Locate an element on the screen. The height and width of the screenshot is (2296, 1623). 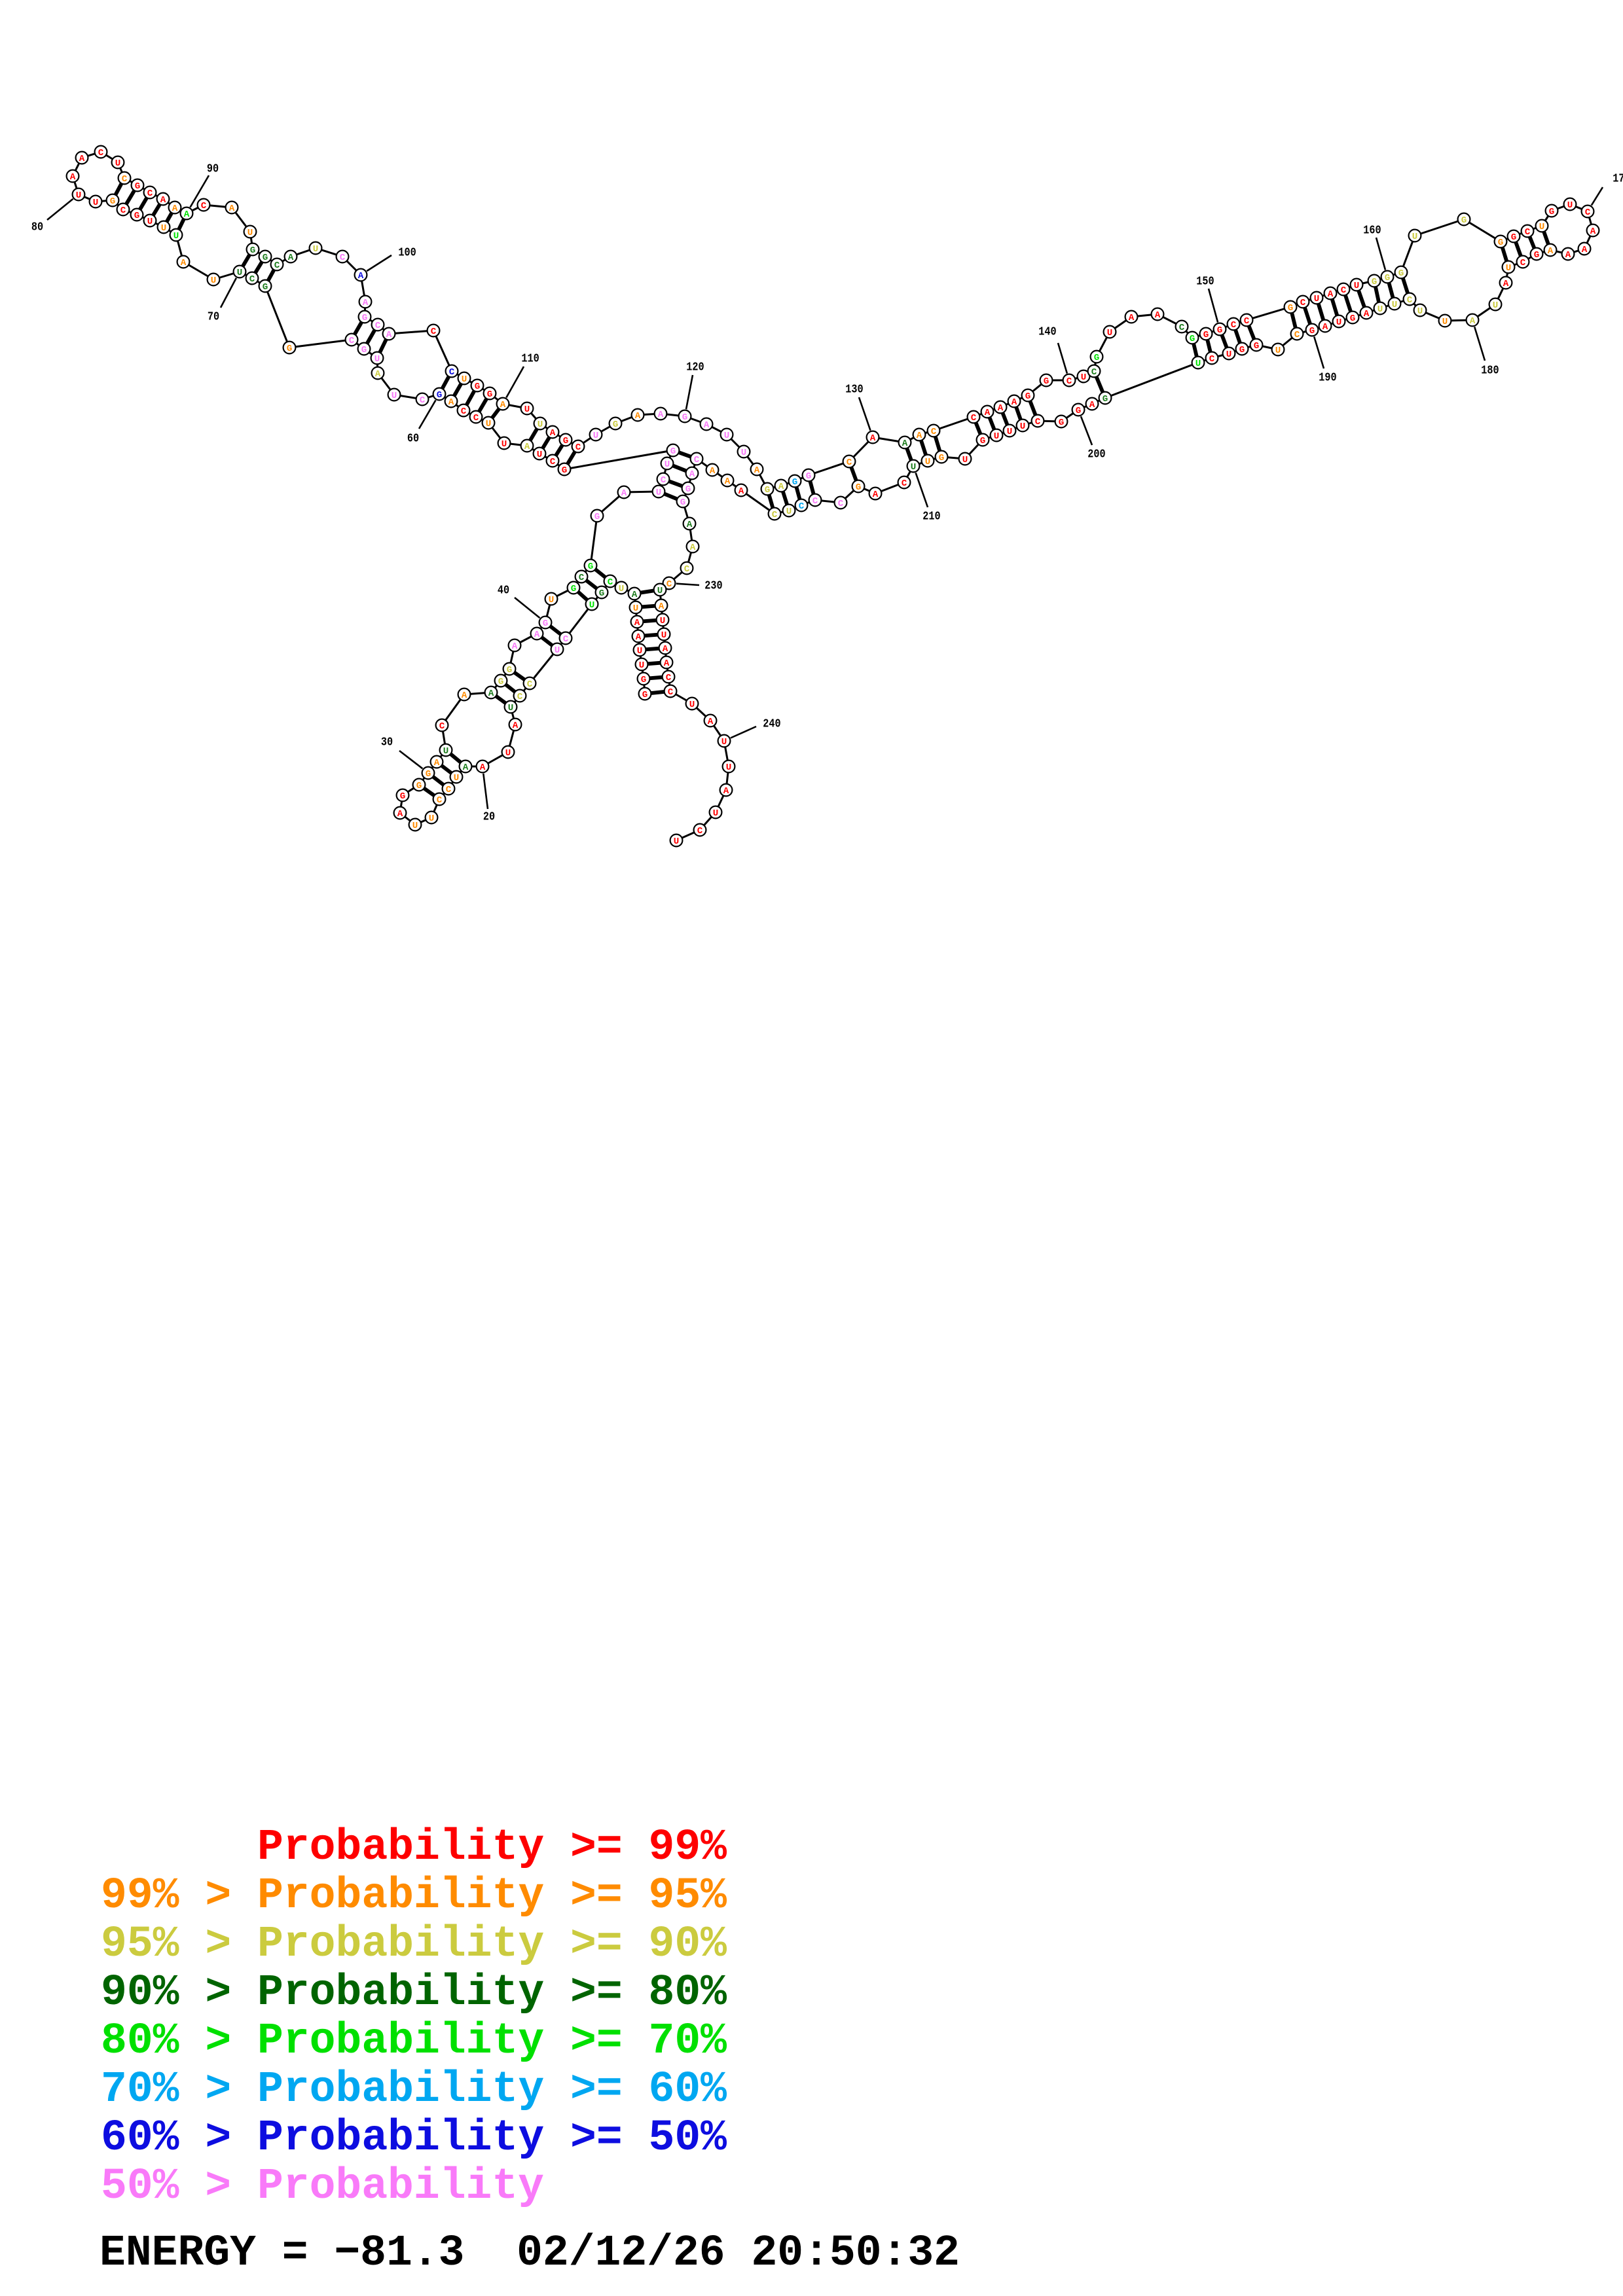
svg-text: Probability >= 99% is located at coordinates (492, 1848).